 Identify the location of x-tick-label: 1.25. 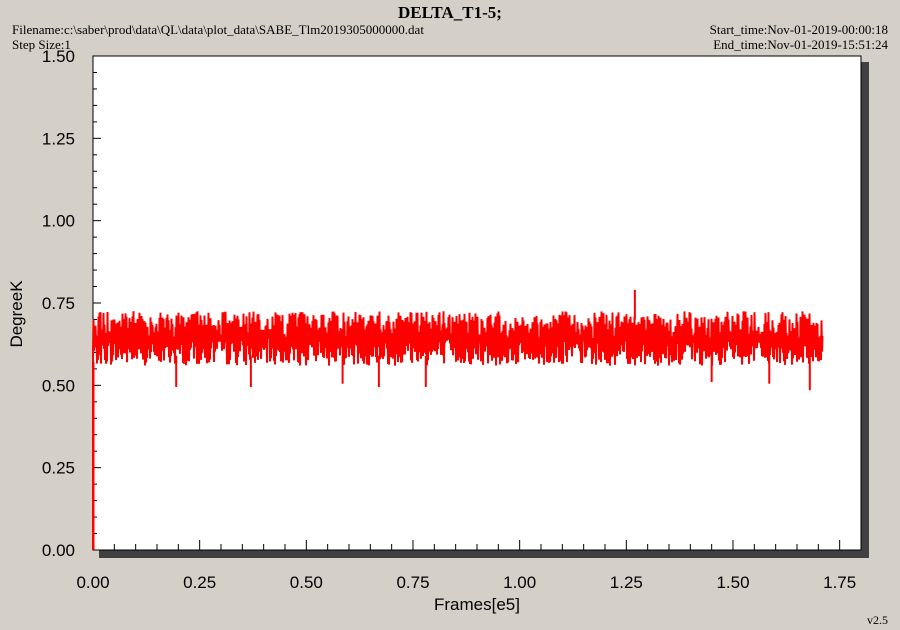
(626, 582).